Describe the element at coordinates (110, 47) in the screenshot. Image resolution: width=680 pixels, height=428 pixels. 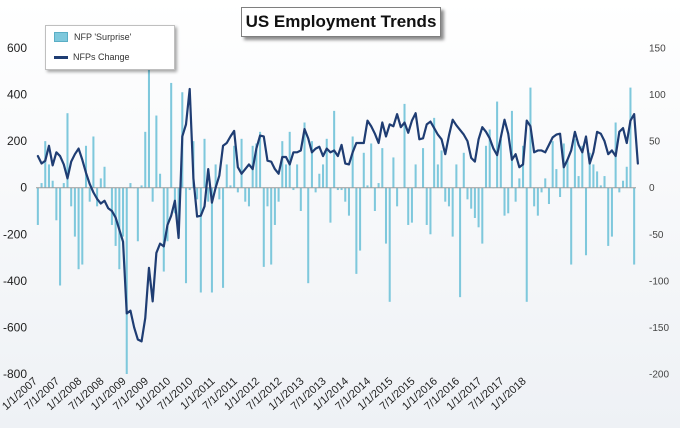
I see `chart-legend: NFP 'Surprise' NFPs Change` at that location.